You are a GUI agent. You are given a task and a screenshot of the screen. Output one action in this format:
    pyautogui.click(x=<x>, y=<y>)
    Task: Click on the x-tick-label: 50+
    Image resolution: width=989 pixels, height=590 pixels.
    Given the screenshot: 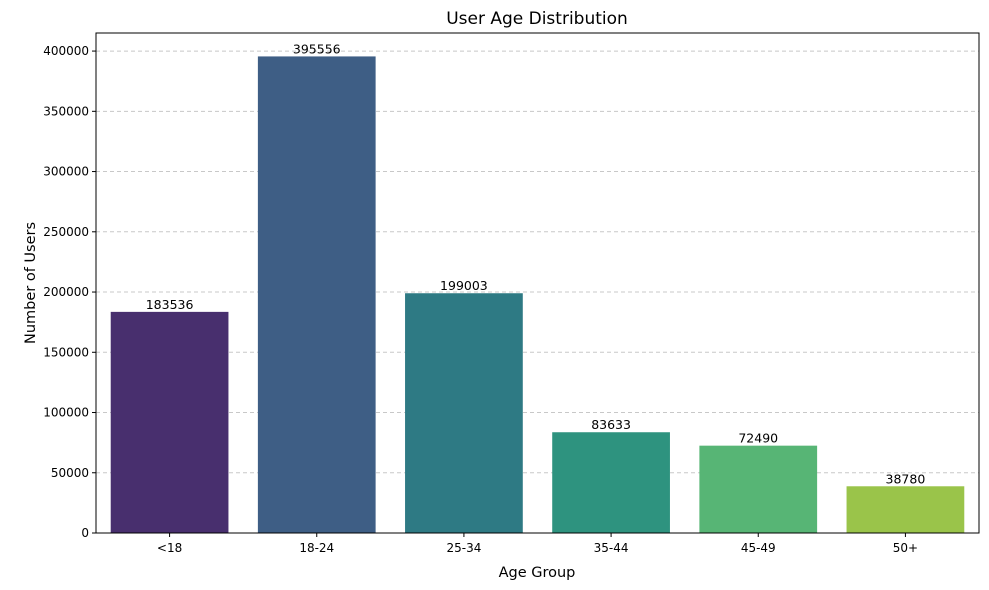 What is the action you would take?
    pyautogui.click(x=905, y=548)
    